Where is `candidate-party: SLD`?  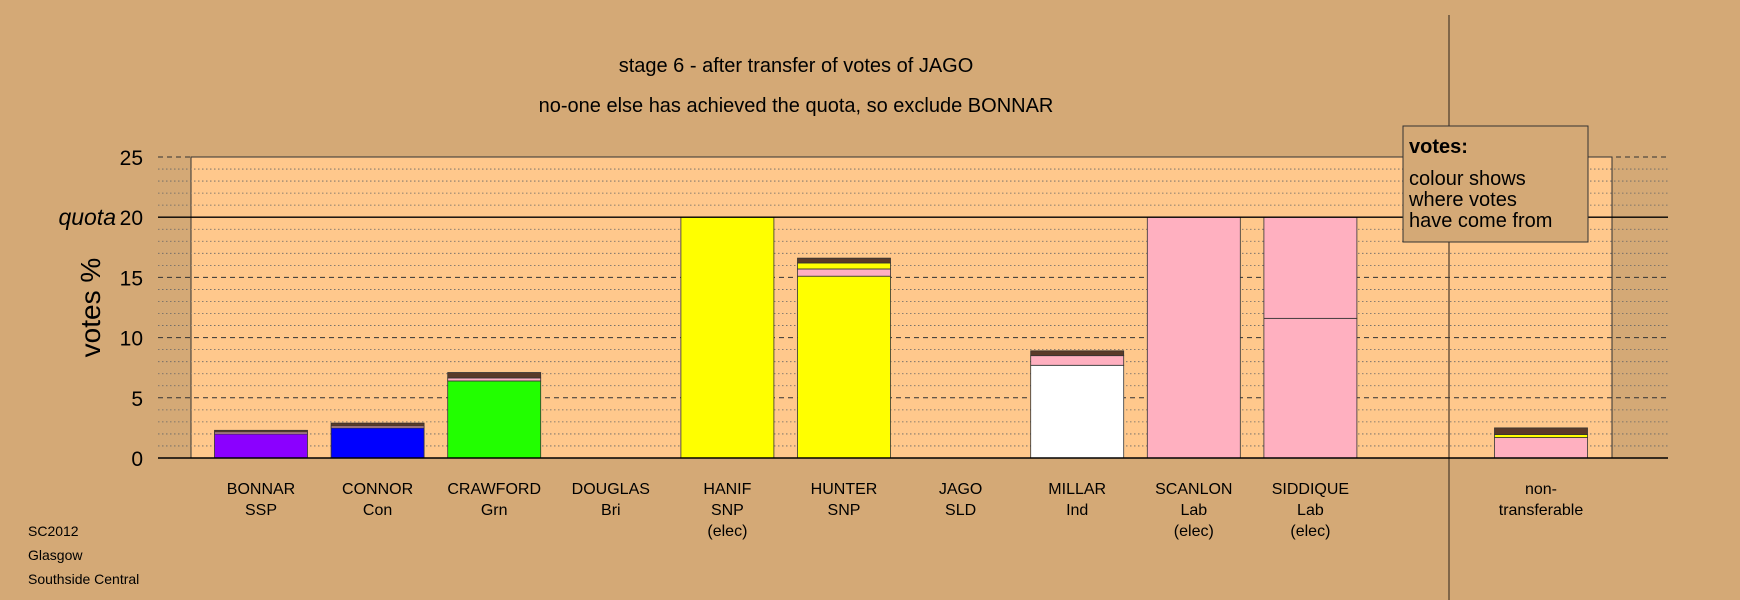
candidate-party: SLD is located at coordinates (960, 510).